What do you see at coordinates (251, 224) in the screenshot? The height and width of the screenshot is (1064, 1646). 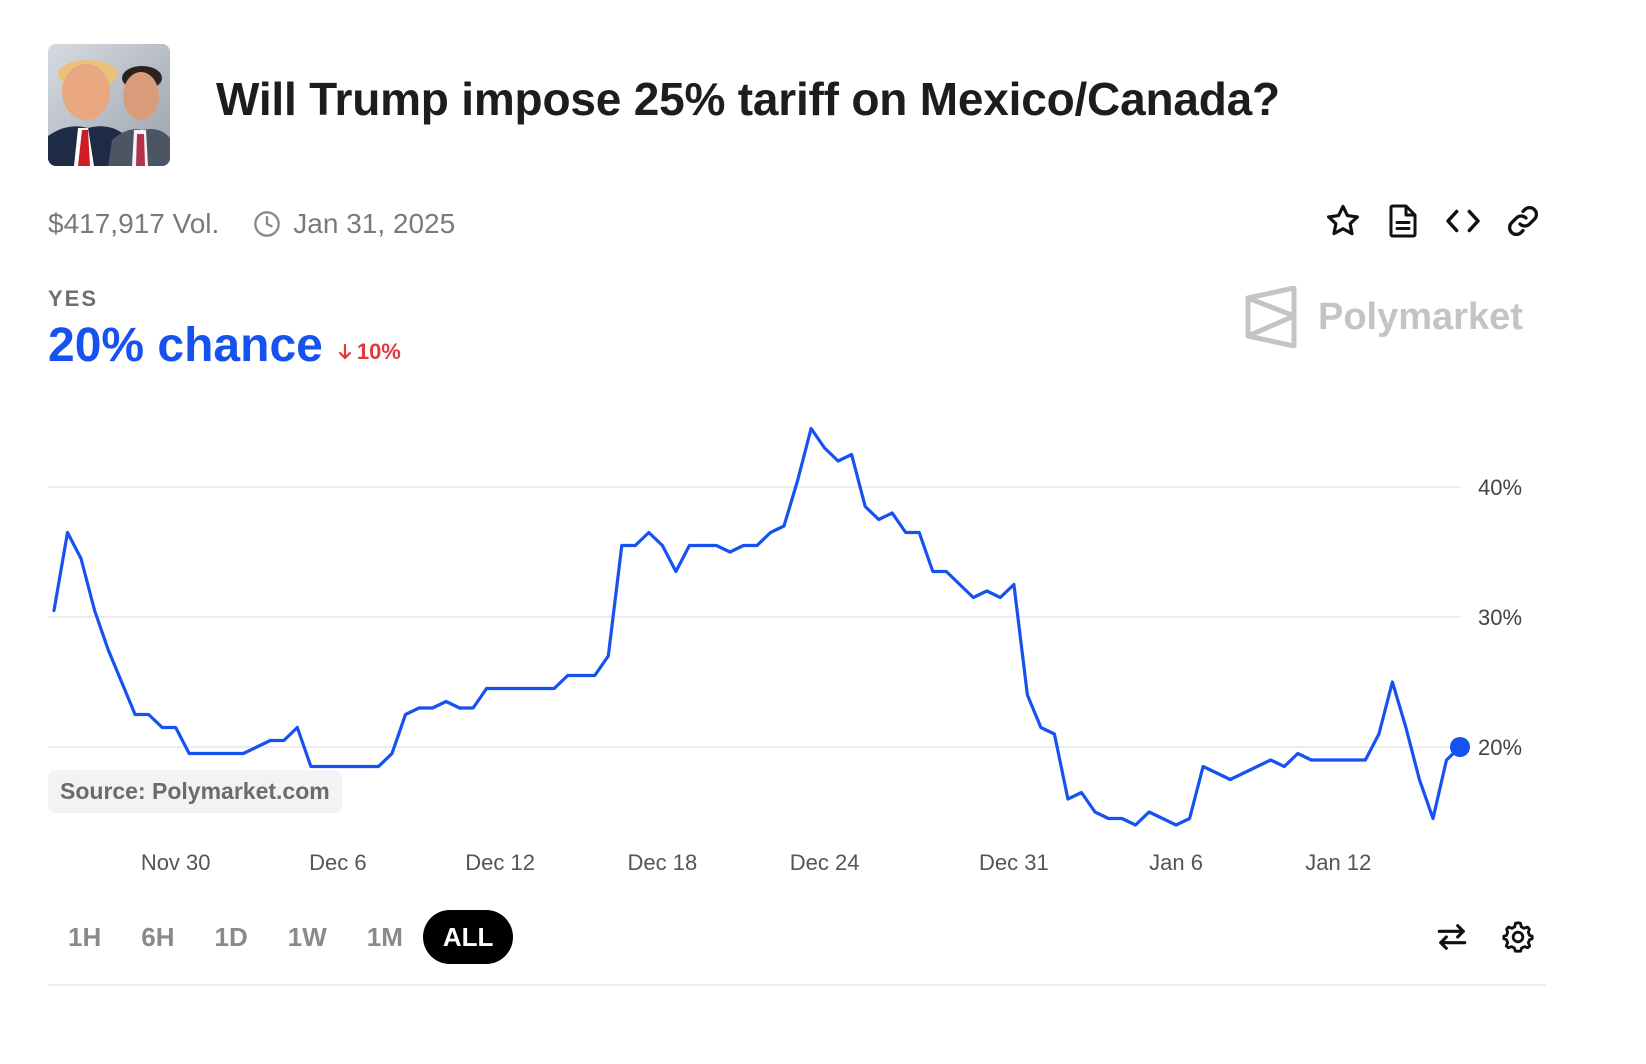 I see `market-meta: $417,917 Vol. Jan 31, 2025` at bounding box center [251, 224].